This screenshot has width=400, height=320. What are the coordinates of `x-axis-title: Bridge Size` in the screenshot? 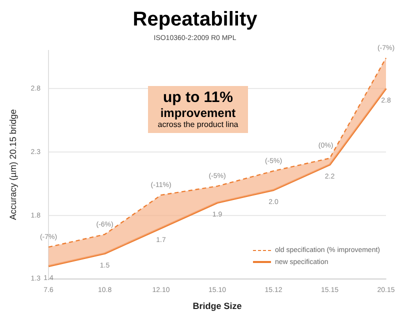 It's located at (217, 306).